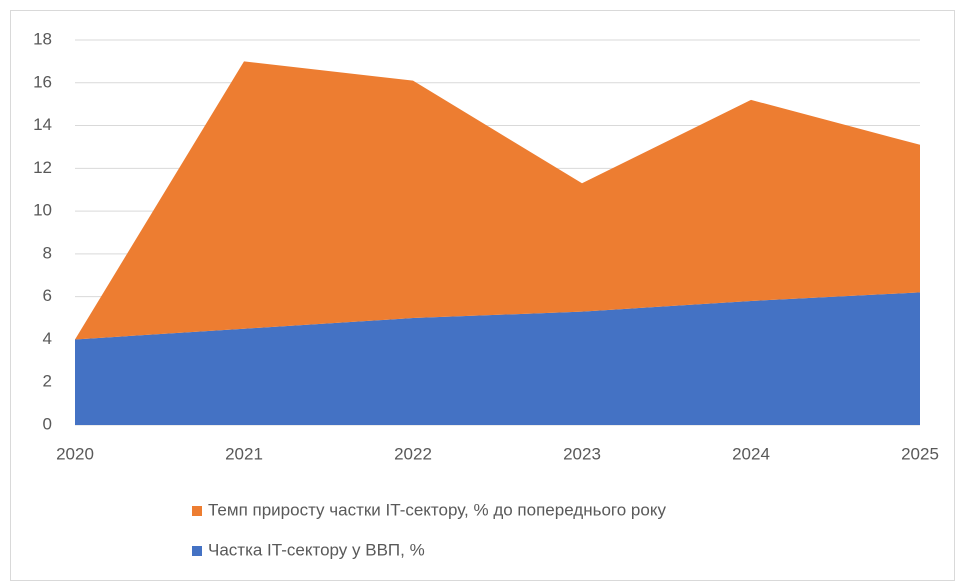 The image size is (965, 582). What do you see at coordinates (47, 338) in the screenshot?
I see `y-tick-label: 4` at bounding box center [47, 338].